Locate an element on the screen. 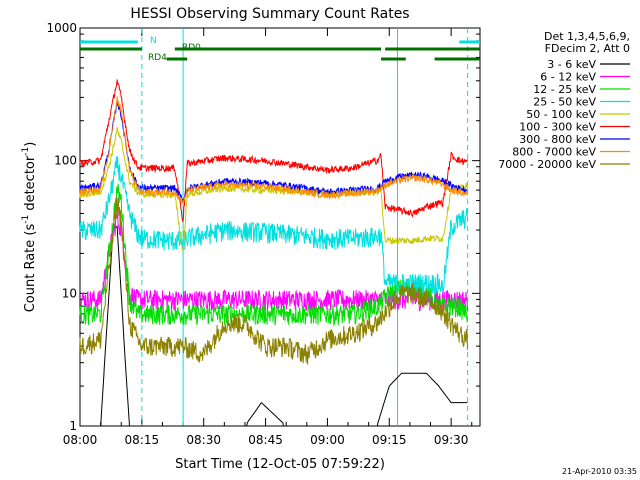  y-axis-label-sup2: -1 is located at coordinates (26, 151).